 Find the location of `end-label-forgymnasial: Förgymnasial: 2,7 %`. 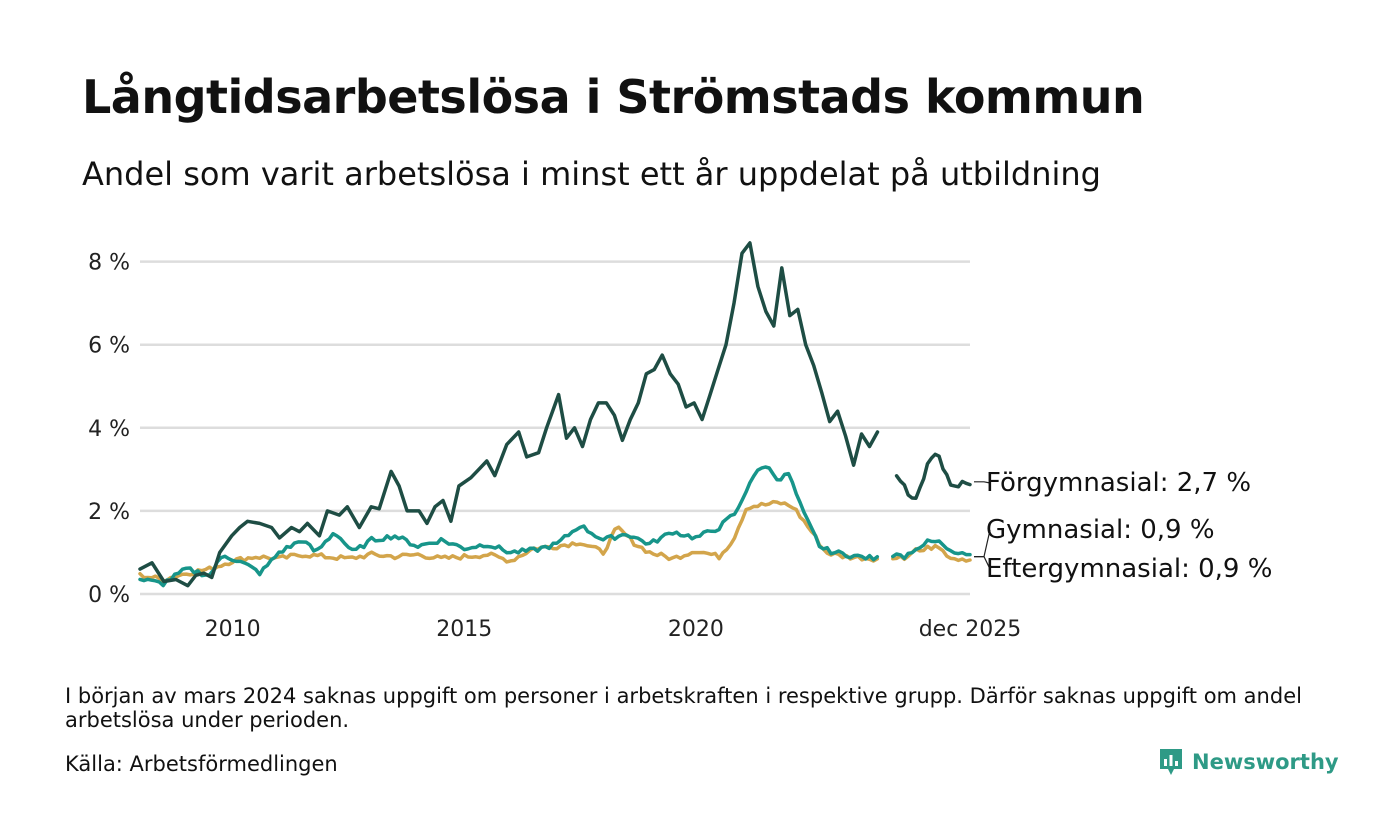

end-label-forgymnasial: Förgymnasial: 2,7 % is located at coordinates (1118, 483).